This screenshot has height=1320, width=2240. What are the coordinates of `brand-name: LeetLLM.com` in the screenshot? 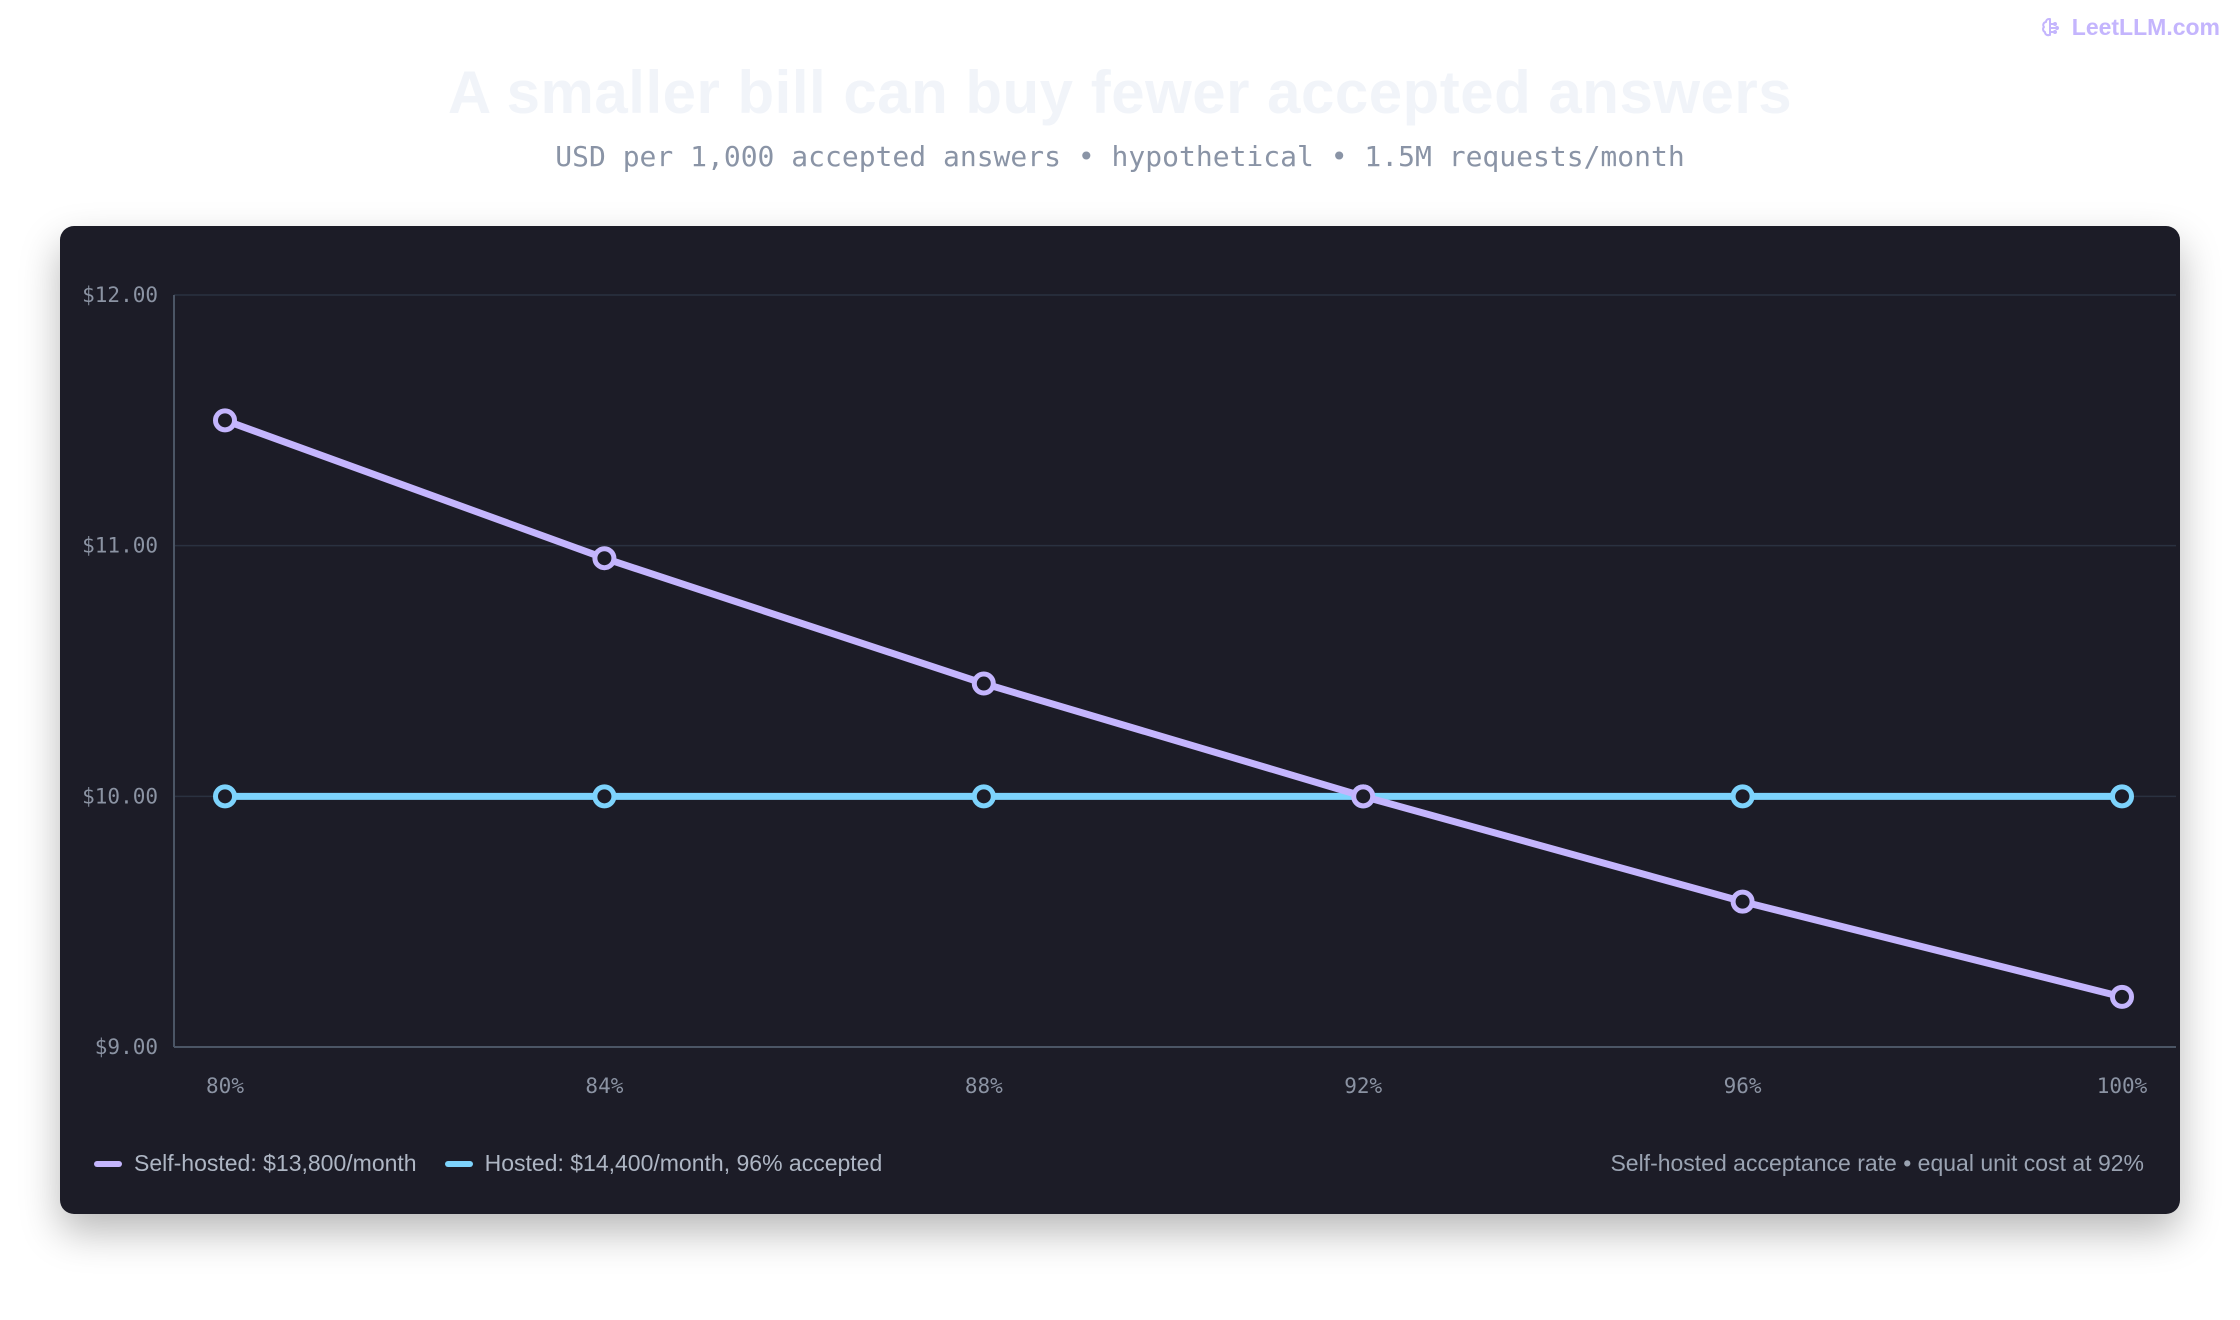 It's located at (2145, 27).